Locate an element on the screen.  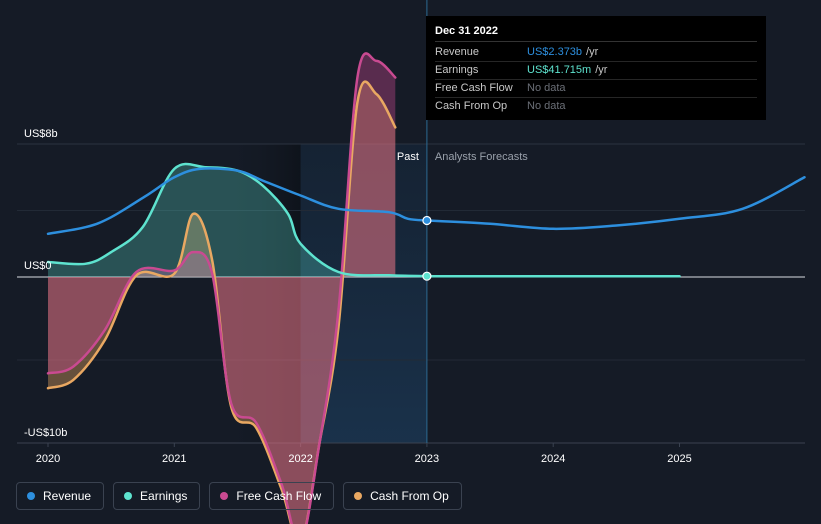
tooltip-label: Revenue is located at coordinates (457, 52).